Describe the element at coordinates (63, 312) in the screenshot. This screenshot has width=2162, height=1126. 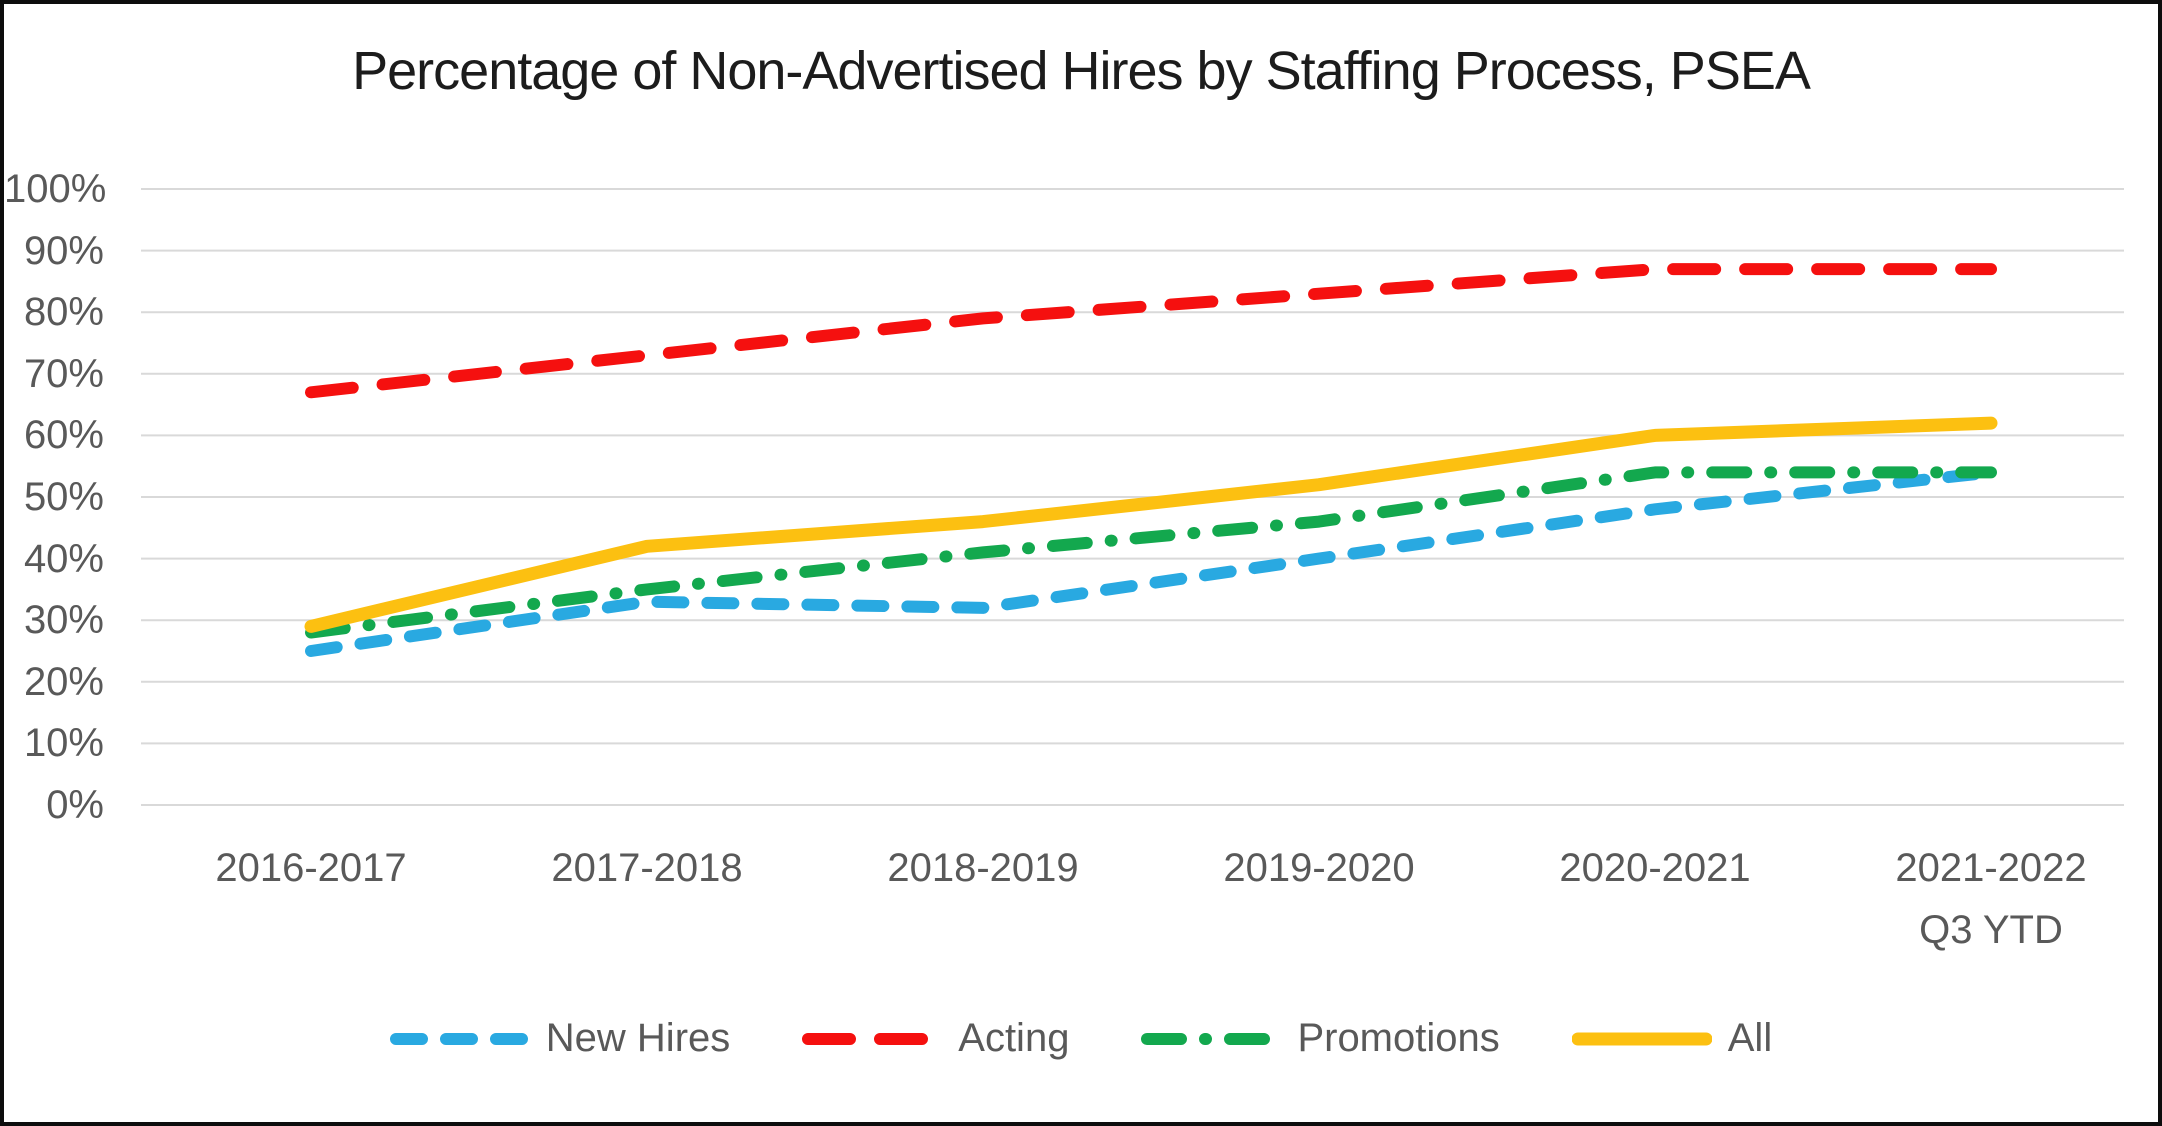
I see `y-tick-label: 80%` at that location.